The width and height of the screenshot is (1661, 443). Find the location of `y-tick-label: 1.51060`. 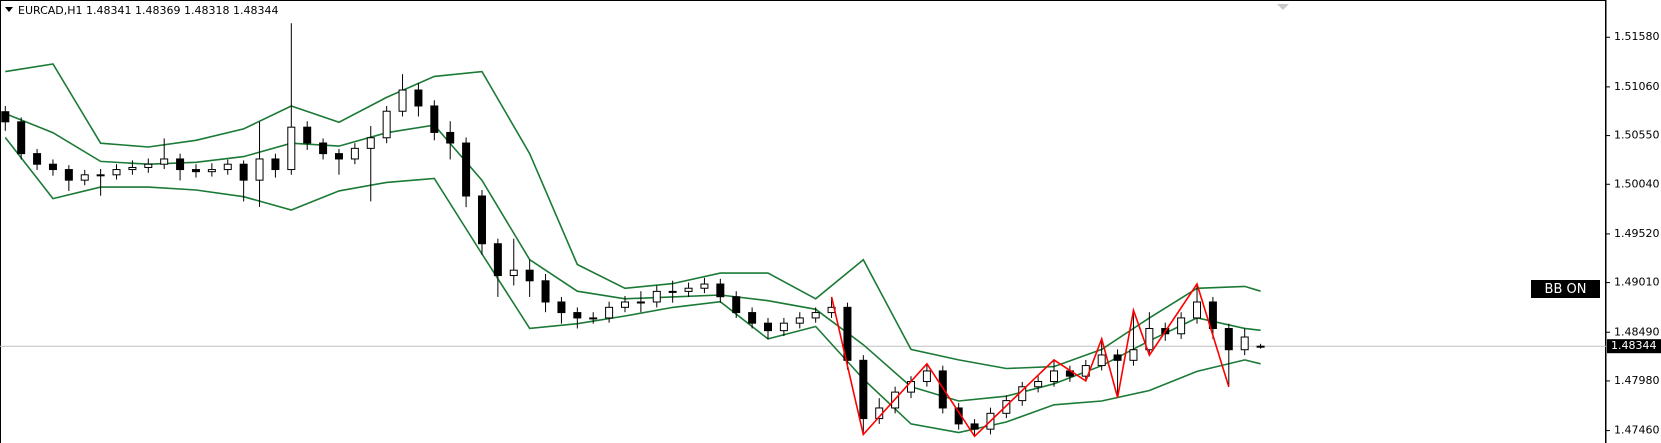

y-tick-label: 1.51060 is located at coordinates (1637, 86).